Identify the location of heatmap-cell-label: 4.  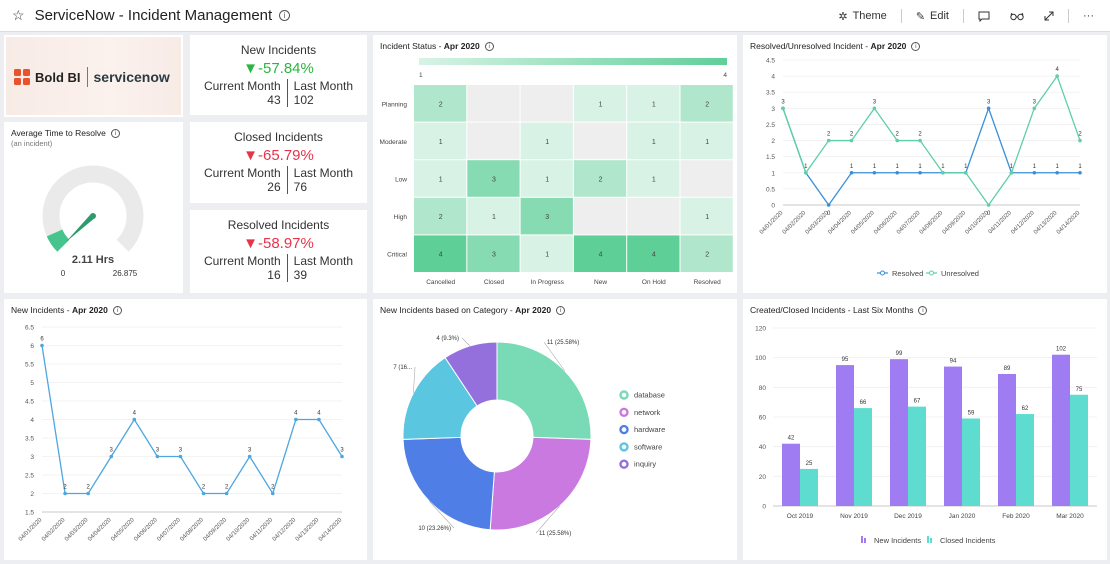
(441, 255).